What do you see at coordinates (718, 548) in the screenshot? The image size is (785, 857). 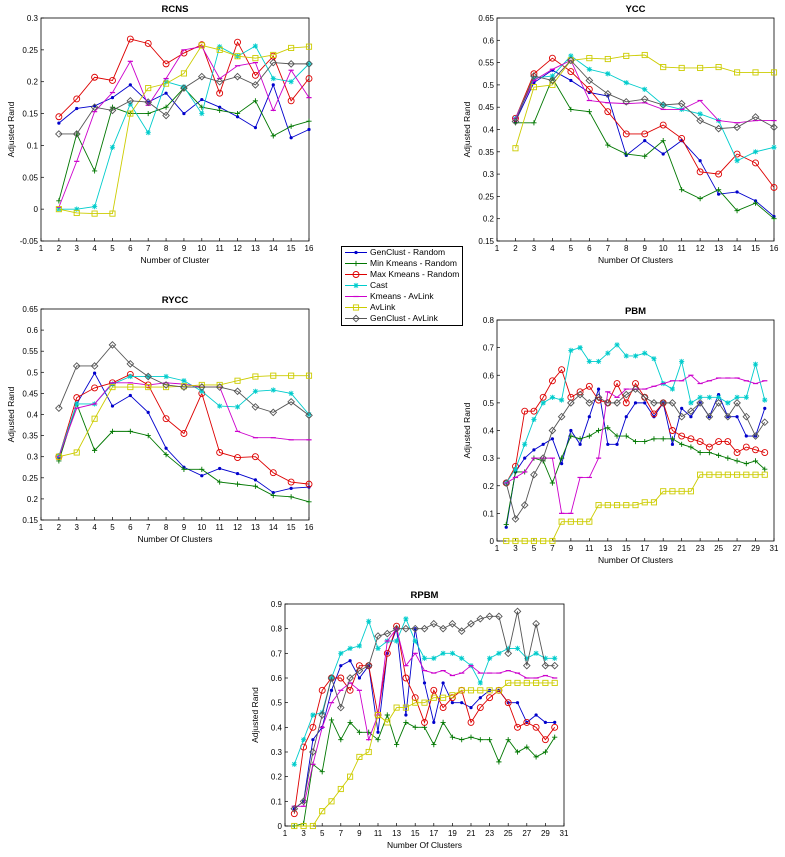 I see `x-tick-label: 25` at bounding box center [718, 548].